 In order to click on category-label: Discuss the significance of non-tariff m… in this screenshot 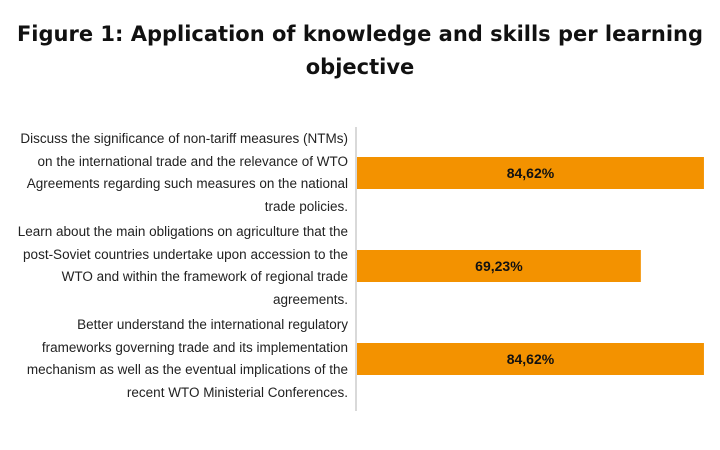, I will do `click(184, 172)`.